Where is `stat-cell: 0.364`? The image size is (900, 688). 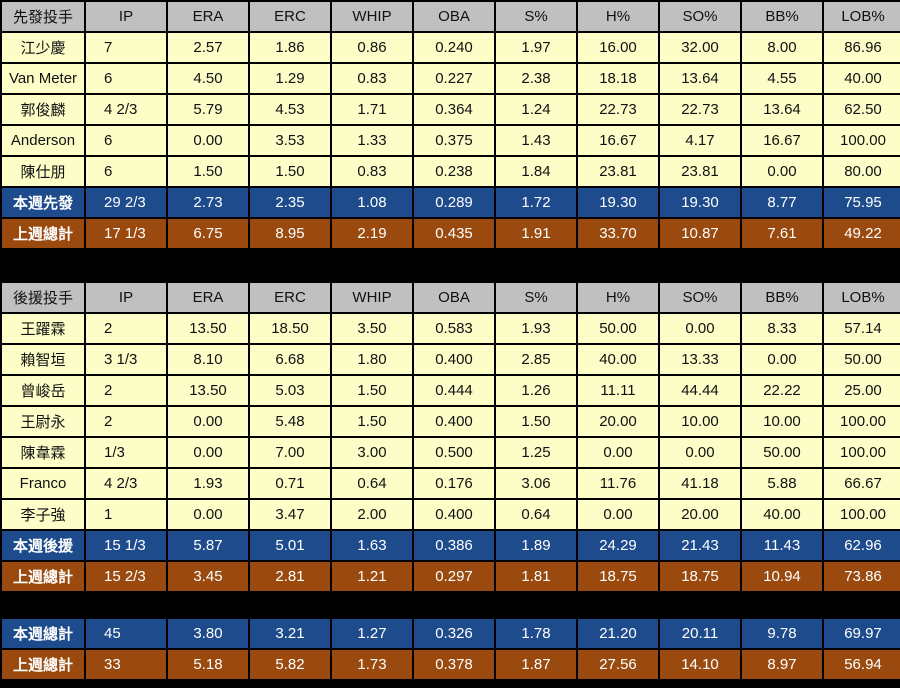 stat-cell: 0.364 is located at coordinates (454, 109).